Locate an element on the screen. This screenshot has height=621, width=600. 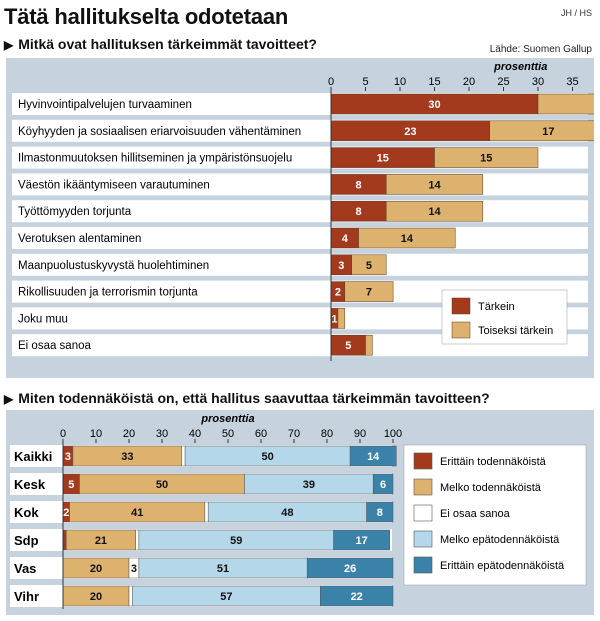
category-label: Kok is located at coordinates (26, 512).